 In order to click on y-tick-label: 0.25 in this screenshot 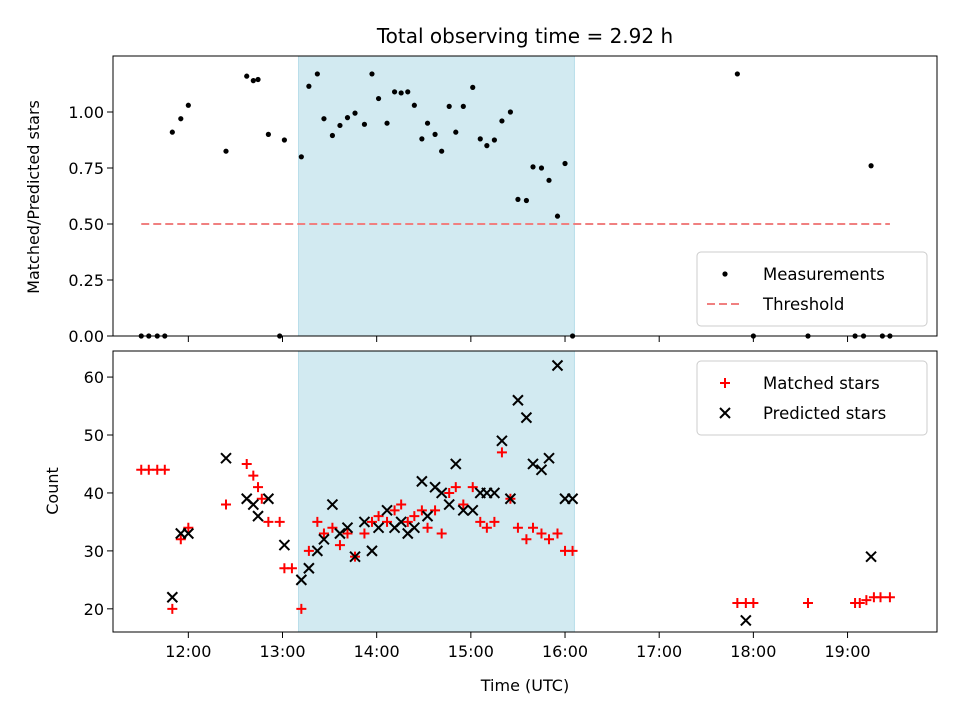, I will do `click(86, 280)`.